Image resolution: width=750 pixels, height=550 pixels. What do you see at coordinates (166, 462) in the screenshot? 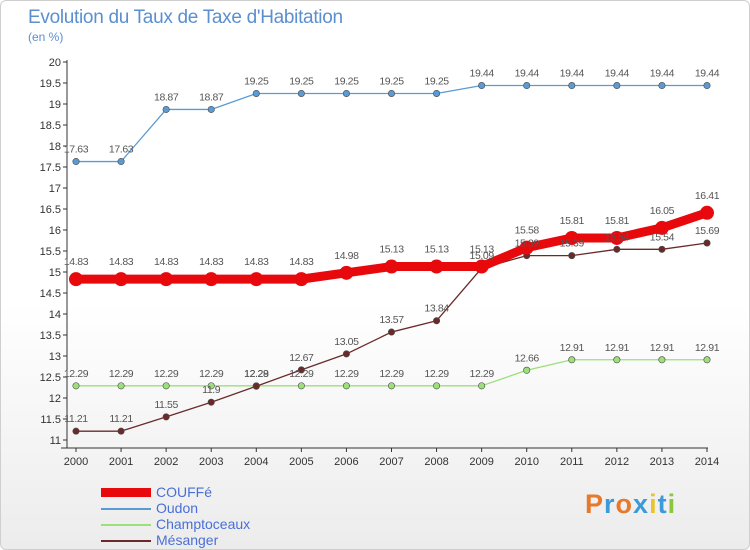
I see `x-tick-label: 2002` at bounding box center [166, 462].